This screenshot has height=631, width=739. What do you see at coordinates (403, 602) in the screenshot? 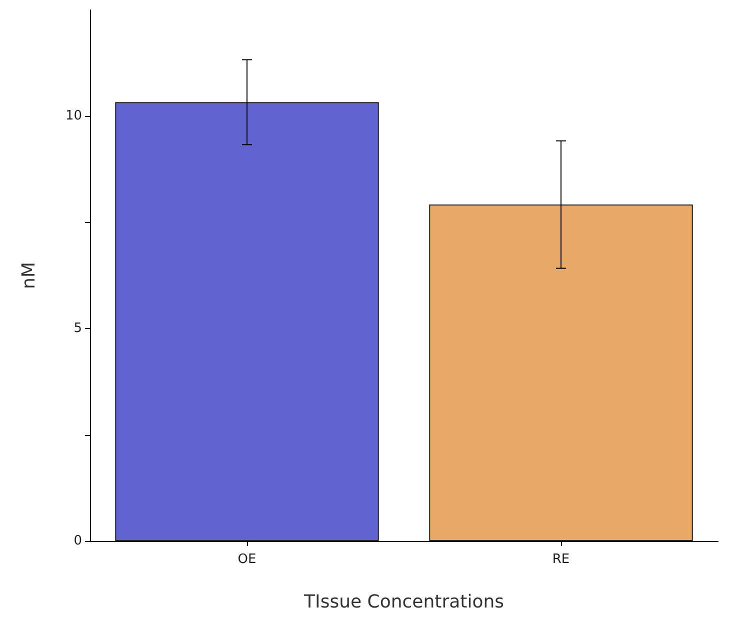
I see `x-axis-title: TIssue Concentrations` at bounding box center [403, 602].